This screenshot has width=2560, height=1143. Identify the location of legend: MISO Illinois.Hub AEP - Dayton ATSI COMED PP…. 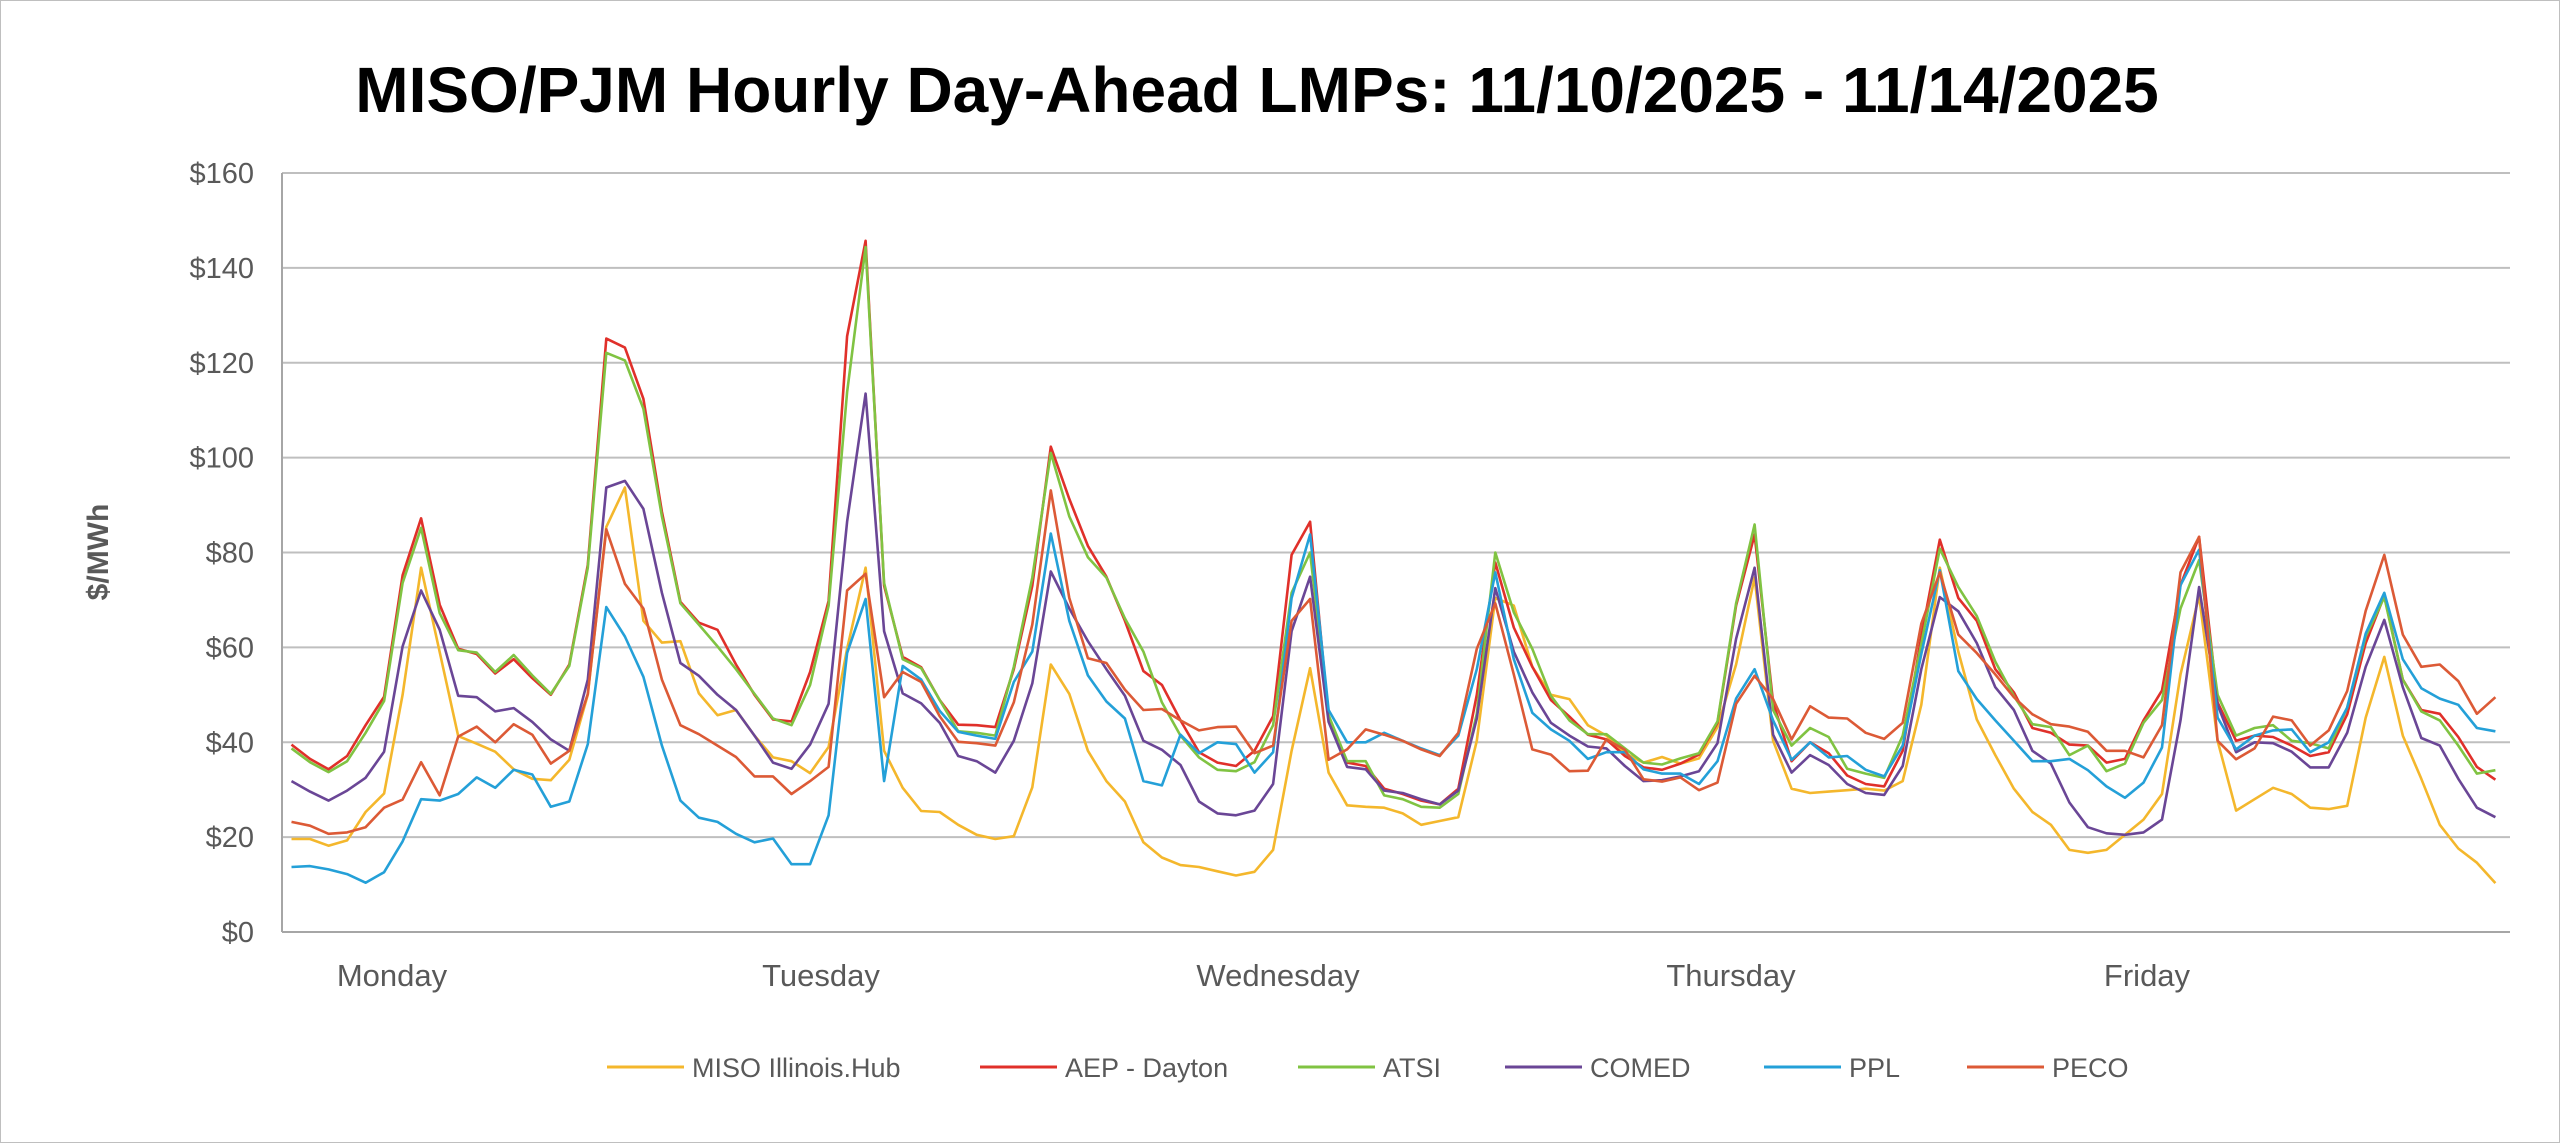
(1368, 1068).